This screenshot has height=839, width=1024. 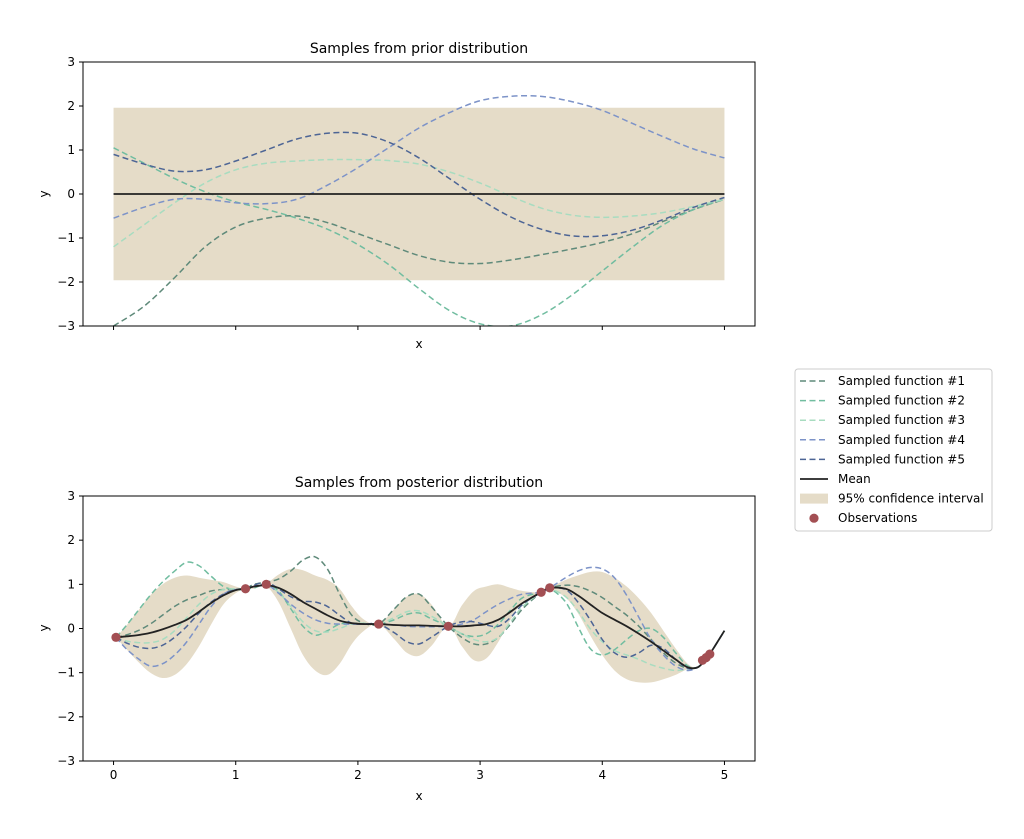 What do you see at coordinates (44, 627) in the screenshot?
I see `posterior-y-axis-label: y` at bounding box center [44, 627].